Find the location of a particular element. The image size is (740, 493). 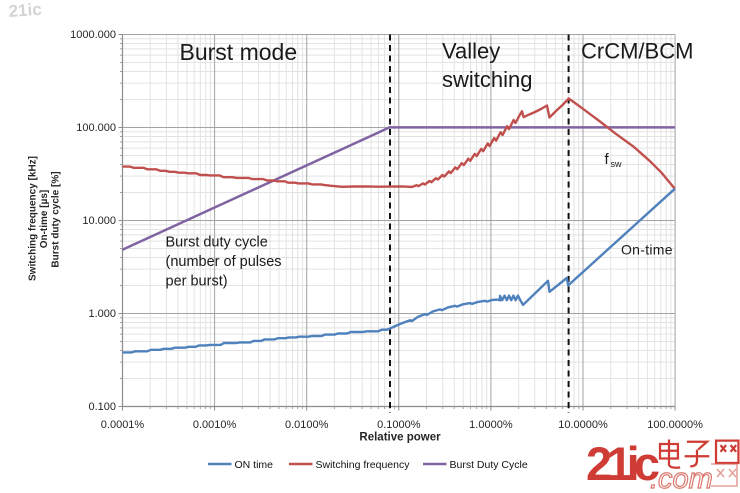

svg-text: switching is located at coordinates (487, 79).